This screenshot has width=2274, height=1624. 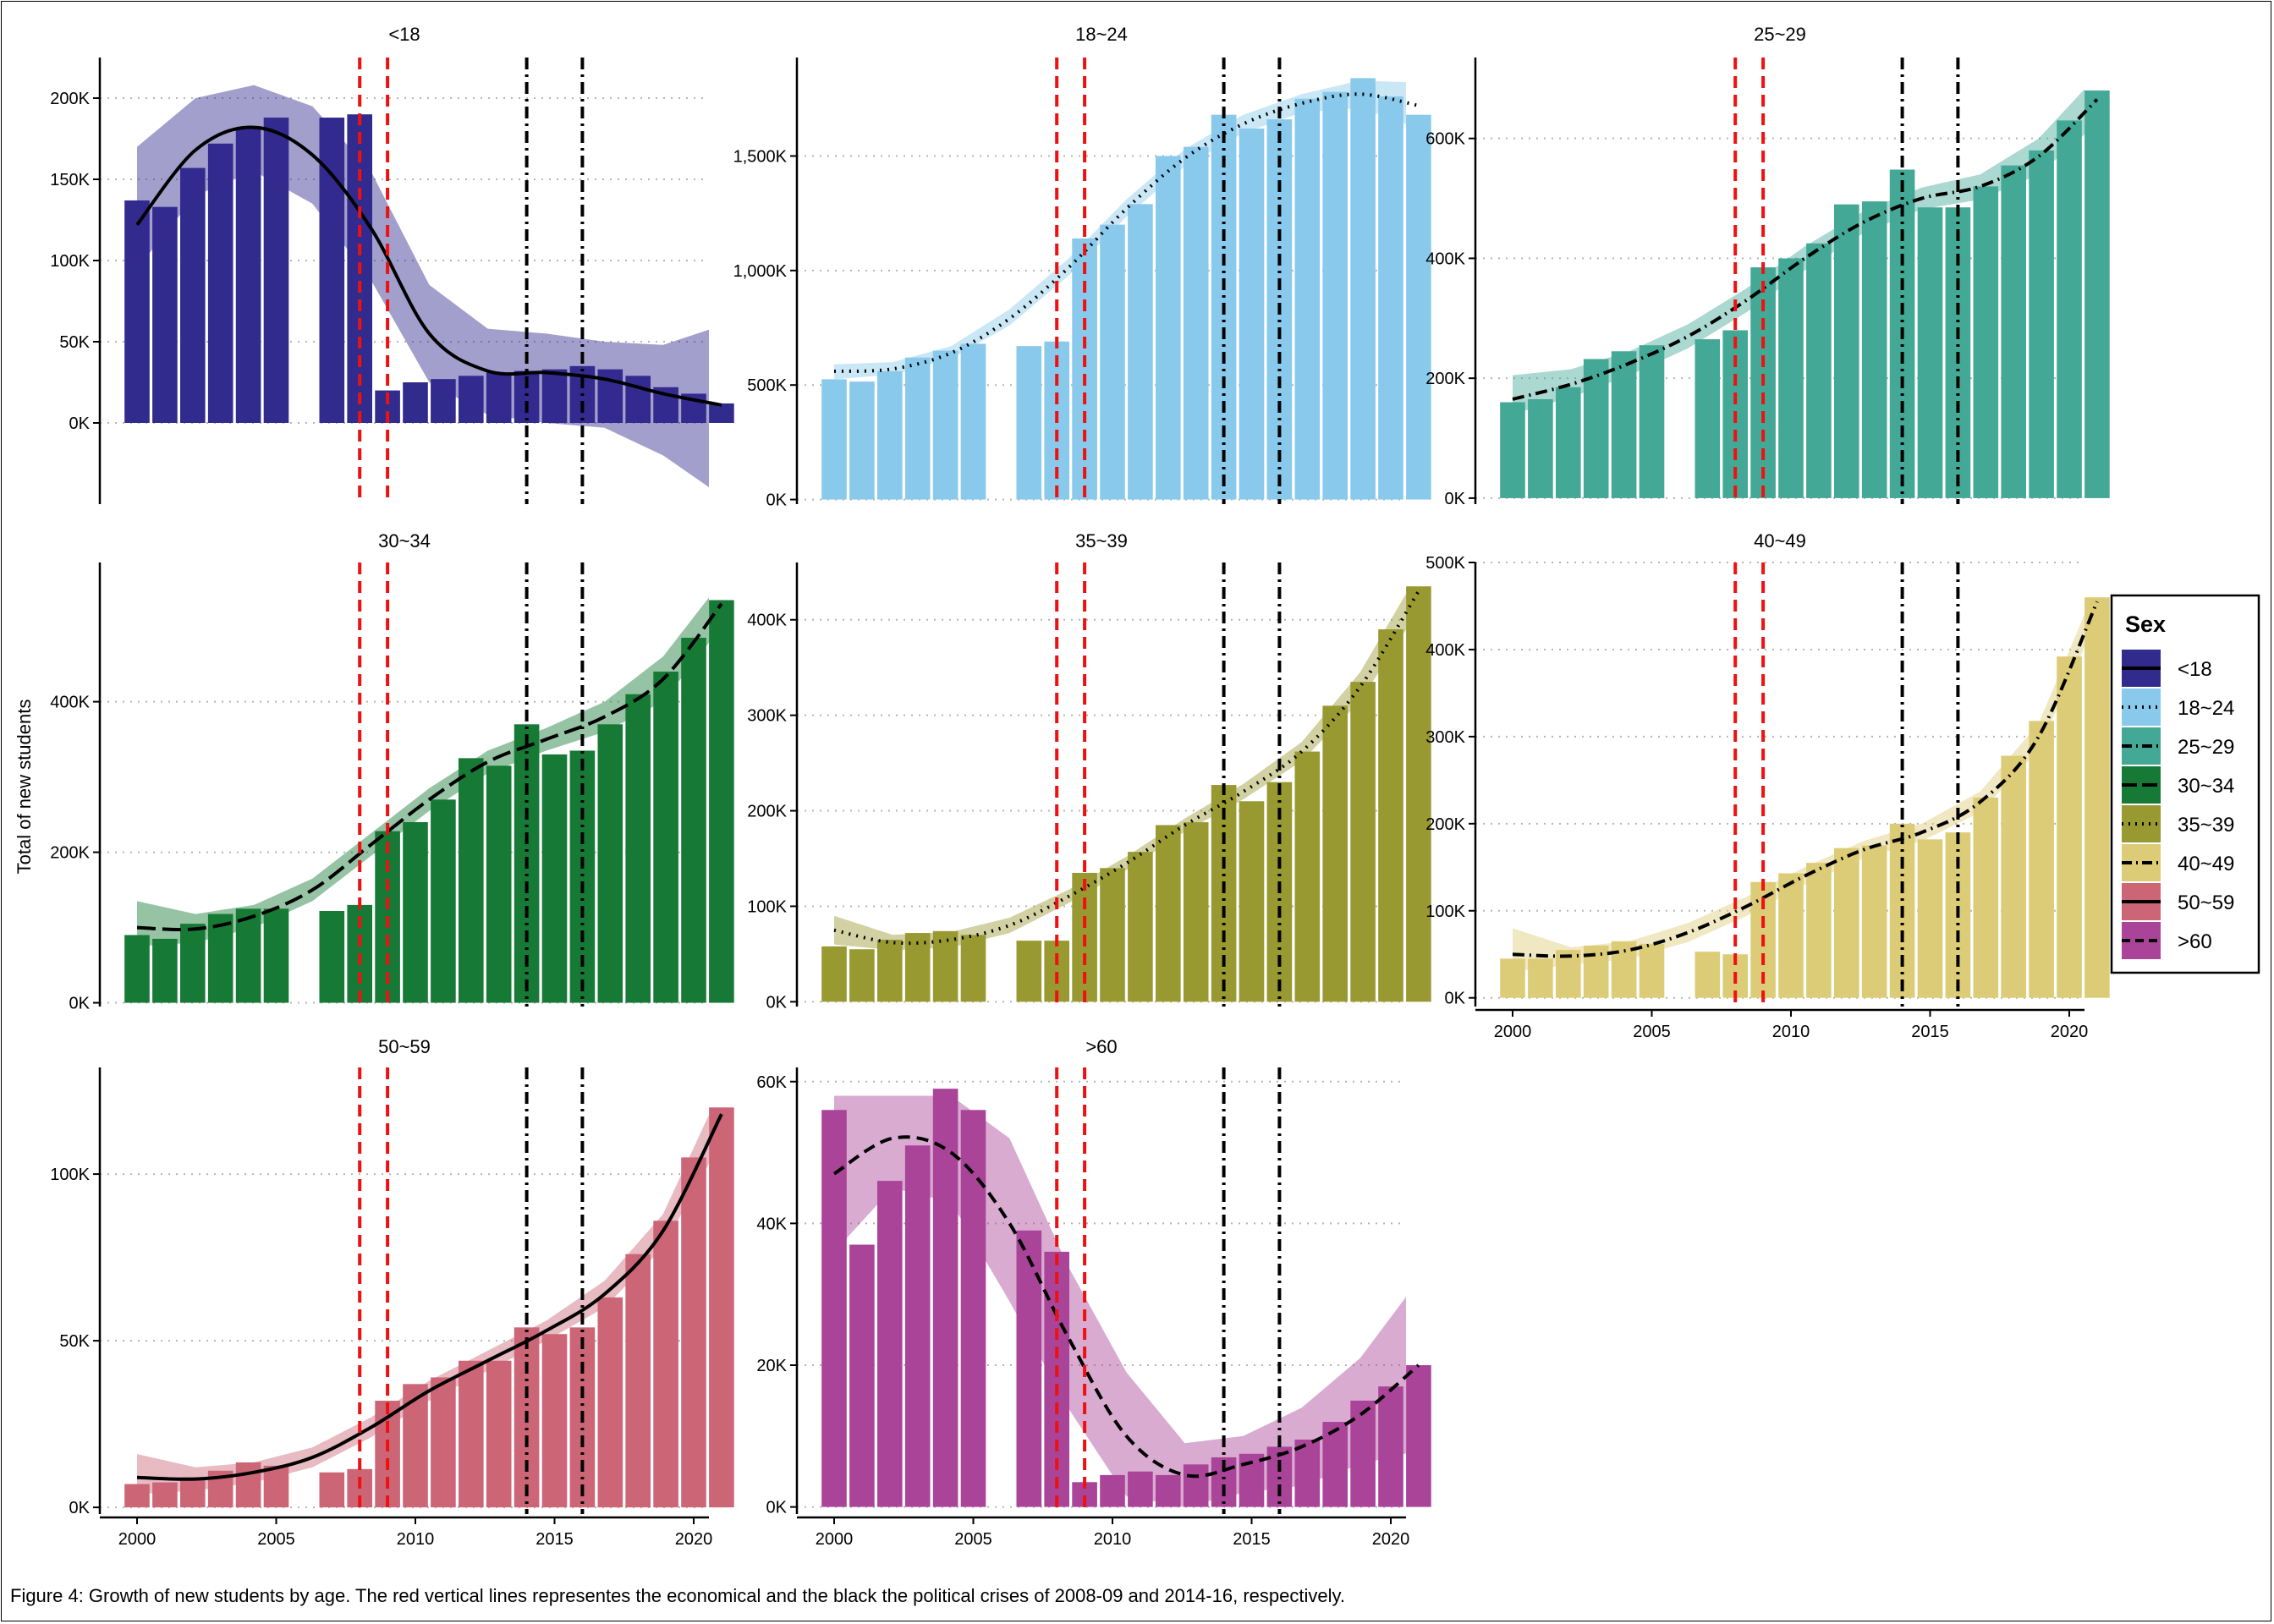 I want to click on y-tick-label: 60K, so click(x=772, y=1082).